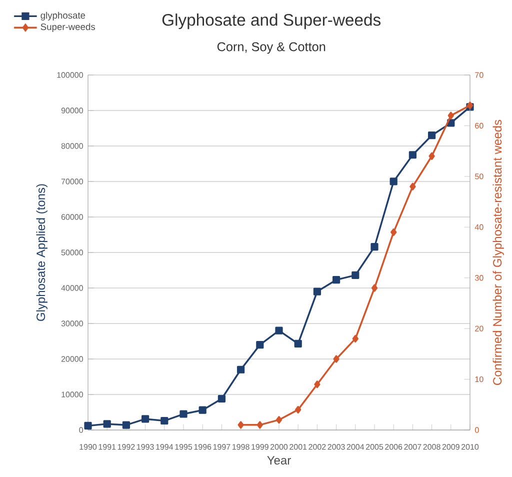  What do you see at coordinates (126, 447) in the screenshot?
I see `x-tick-label: 1992` at bounding box center [126, 447].